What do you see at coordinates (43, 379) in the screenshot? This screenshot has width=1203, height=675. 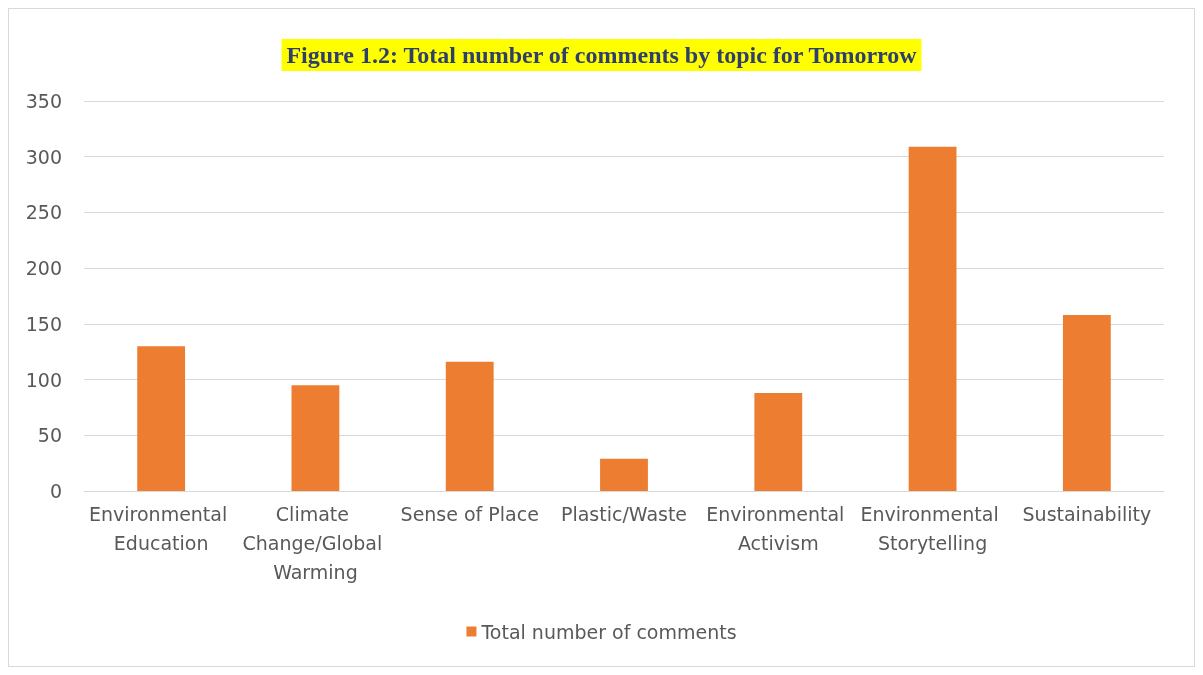 I see `y-tick-label: 100` at bounding box center [43, 379].